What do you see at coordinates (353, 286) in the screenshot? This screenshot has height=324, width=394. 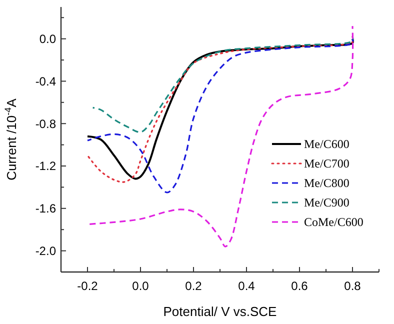 I see `x-tick-label: 0.8` at bounding box center [353, 286].